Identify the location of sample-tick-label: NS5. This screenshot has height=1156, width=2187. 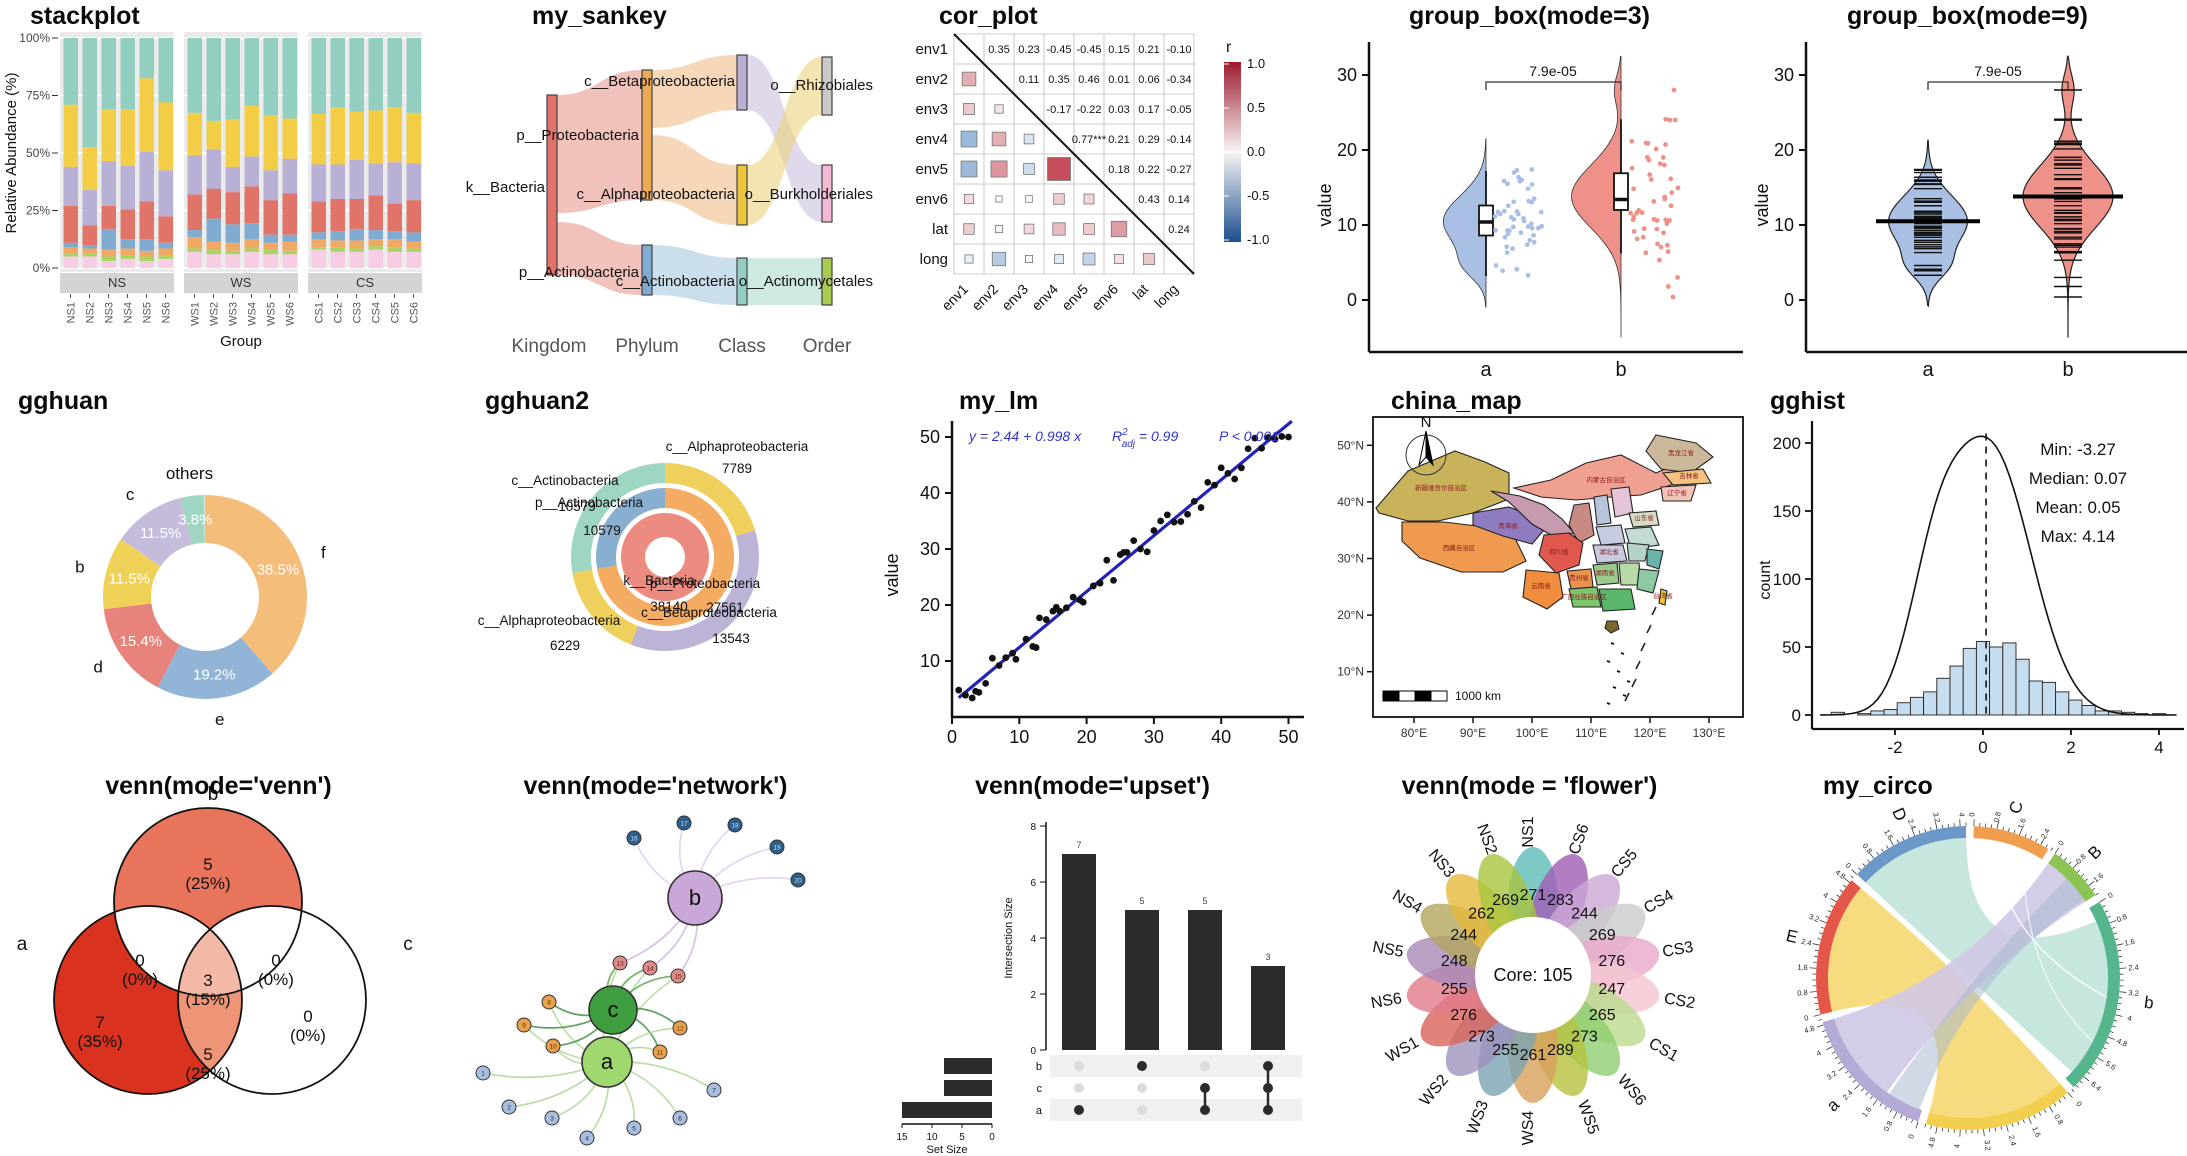
(148, 312).